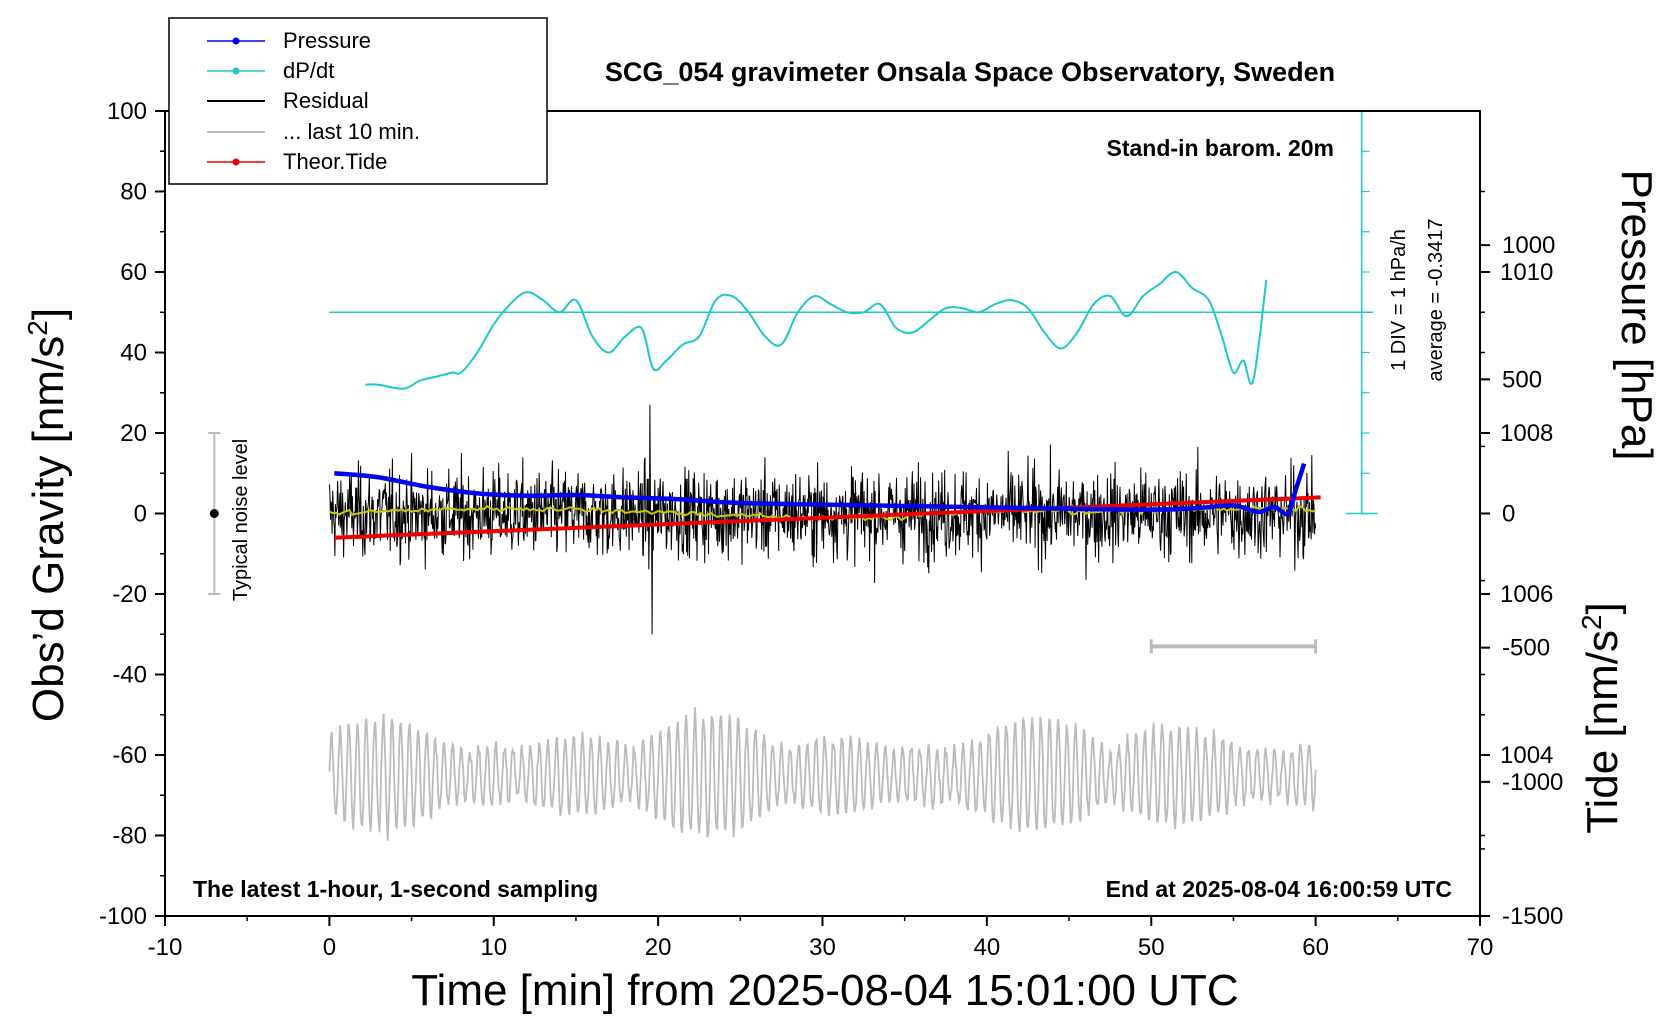 The height and width of the screenshot is (1020, 1660). I want to click on svg-text: Residual, so click(326, 100).